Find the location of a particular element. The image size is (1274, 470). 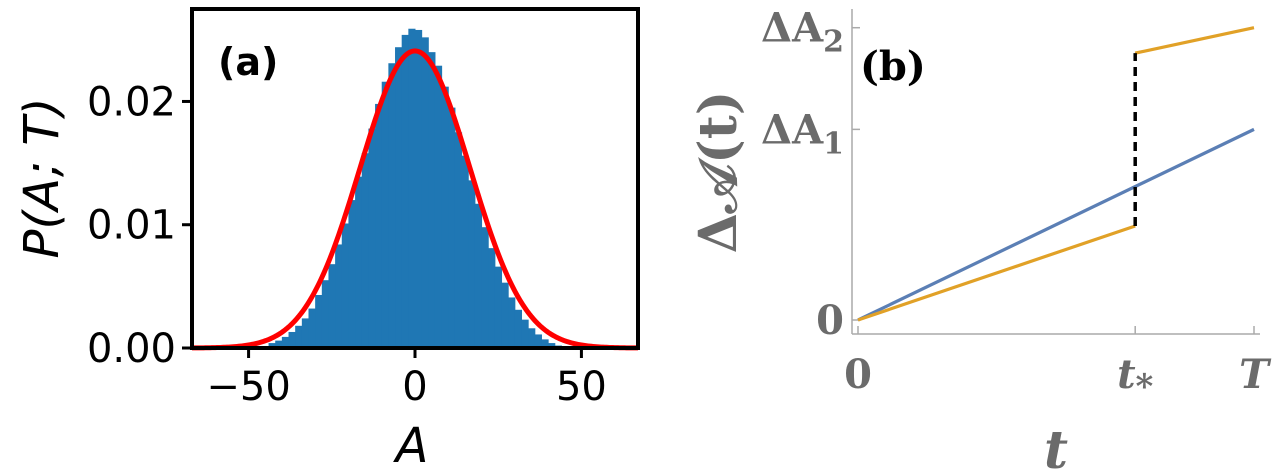

y-tick-label-b: ΔA2 is located at coordinates (802, 32).